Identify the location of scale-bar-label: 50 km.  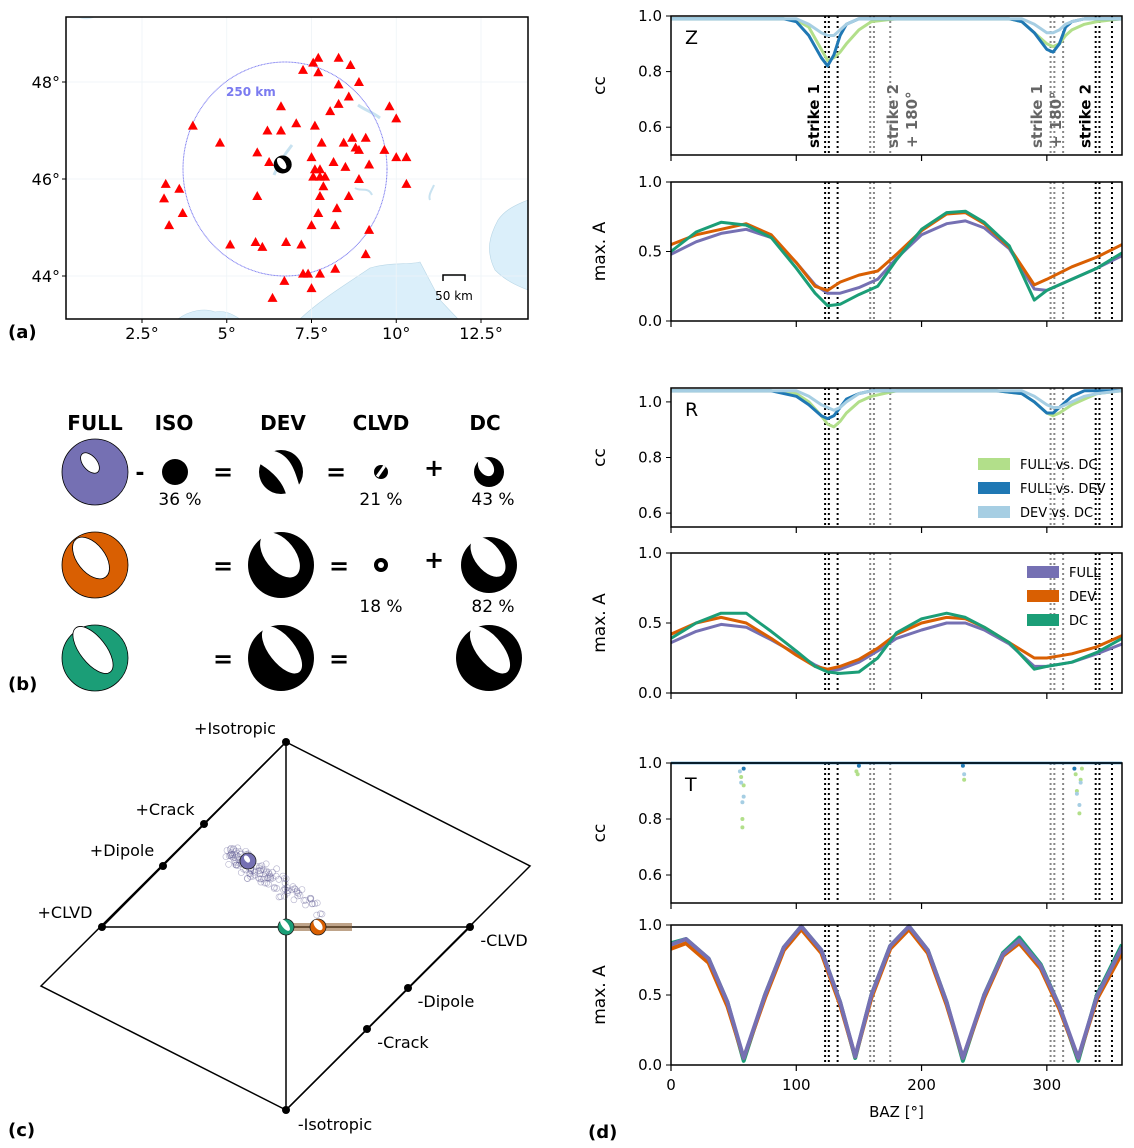
(454, 296).